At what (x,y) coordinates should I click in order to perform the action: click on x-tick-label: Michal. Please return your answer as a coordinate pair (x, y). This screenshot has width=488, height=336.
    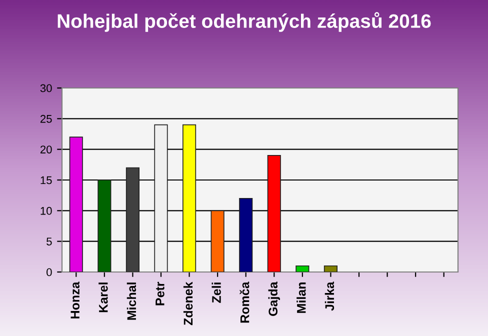
    Looking at the image, I should click on (131, 301).